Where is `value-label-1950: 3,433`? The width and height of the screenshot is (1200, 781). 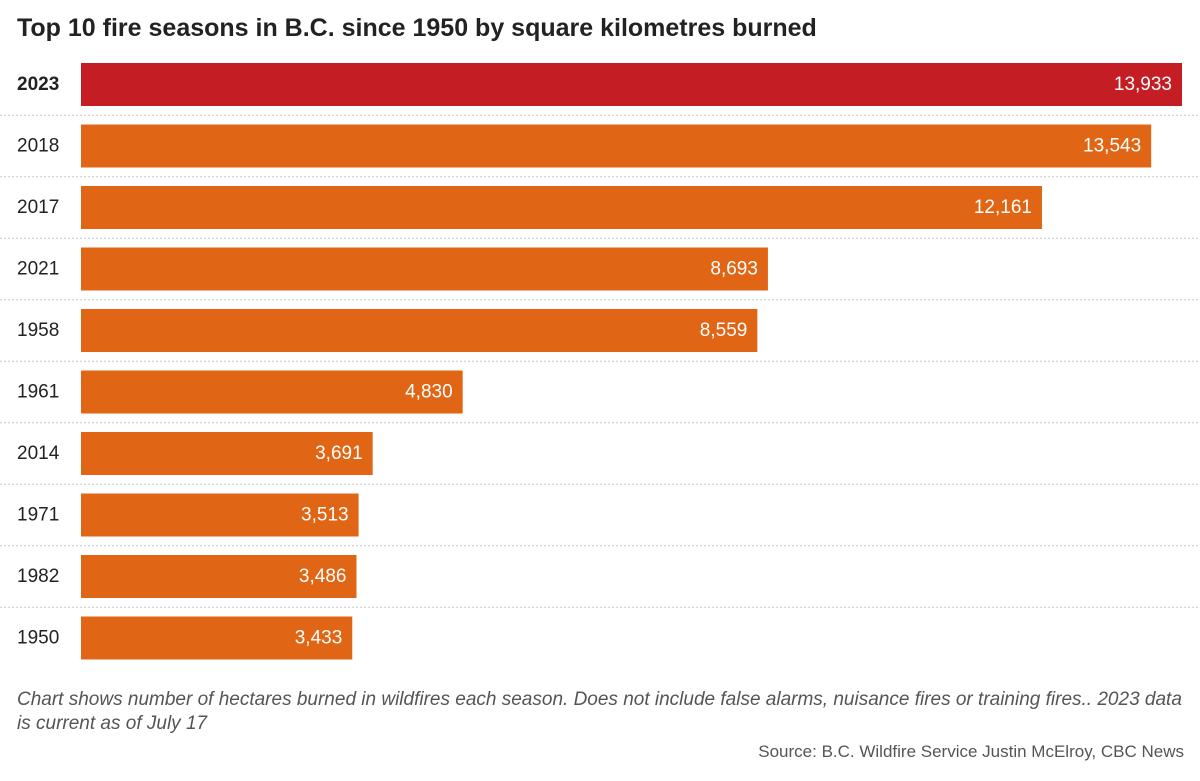
value-label-1950: 3,433 is located at coordinates (319, 638).